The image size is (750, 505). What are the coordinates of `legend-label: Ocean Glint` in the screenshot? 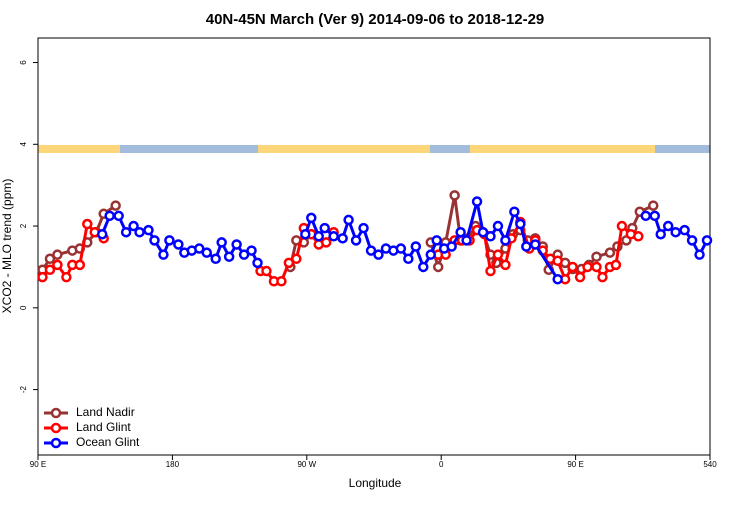 It's located at (108, 442).